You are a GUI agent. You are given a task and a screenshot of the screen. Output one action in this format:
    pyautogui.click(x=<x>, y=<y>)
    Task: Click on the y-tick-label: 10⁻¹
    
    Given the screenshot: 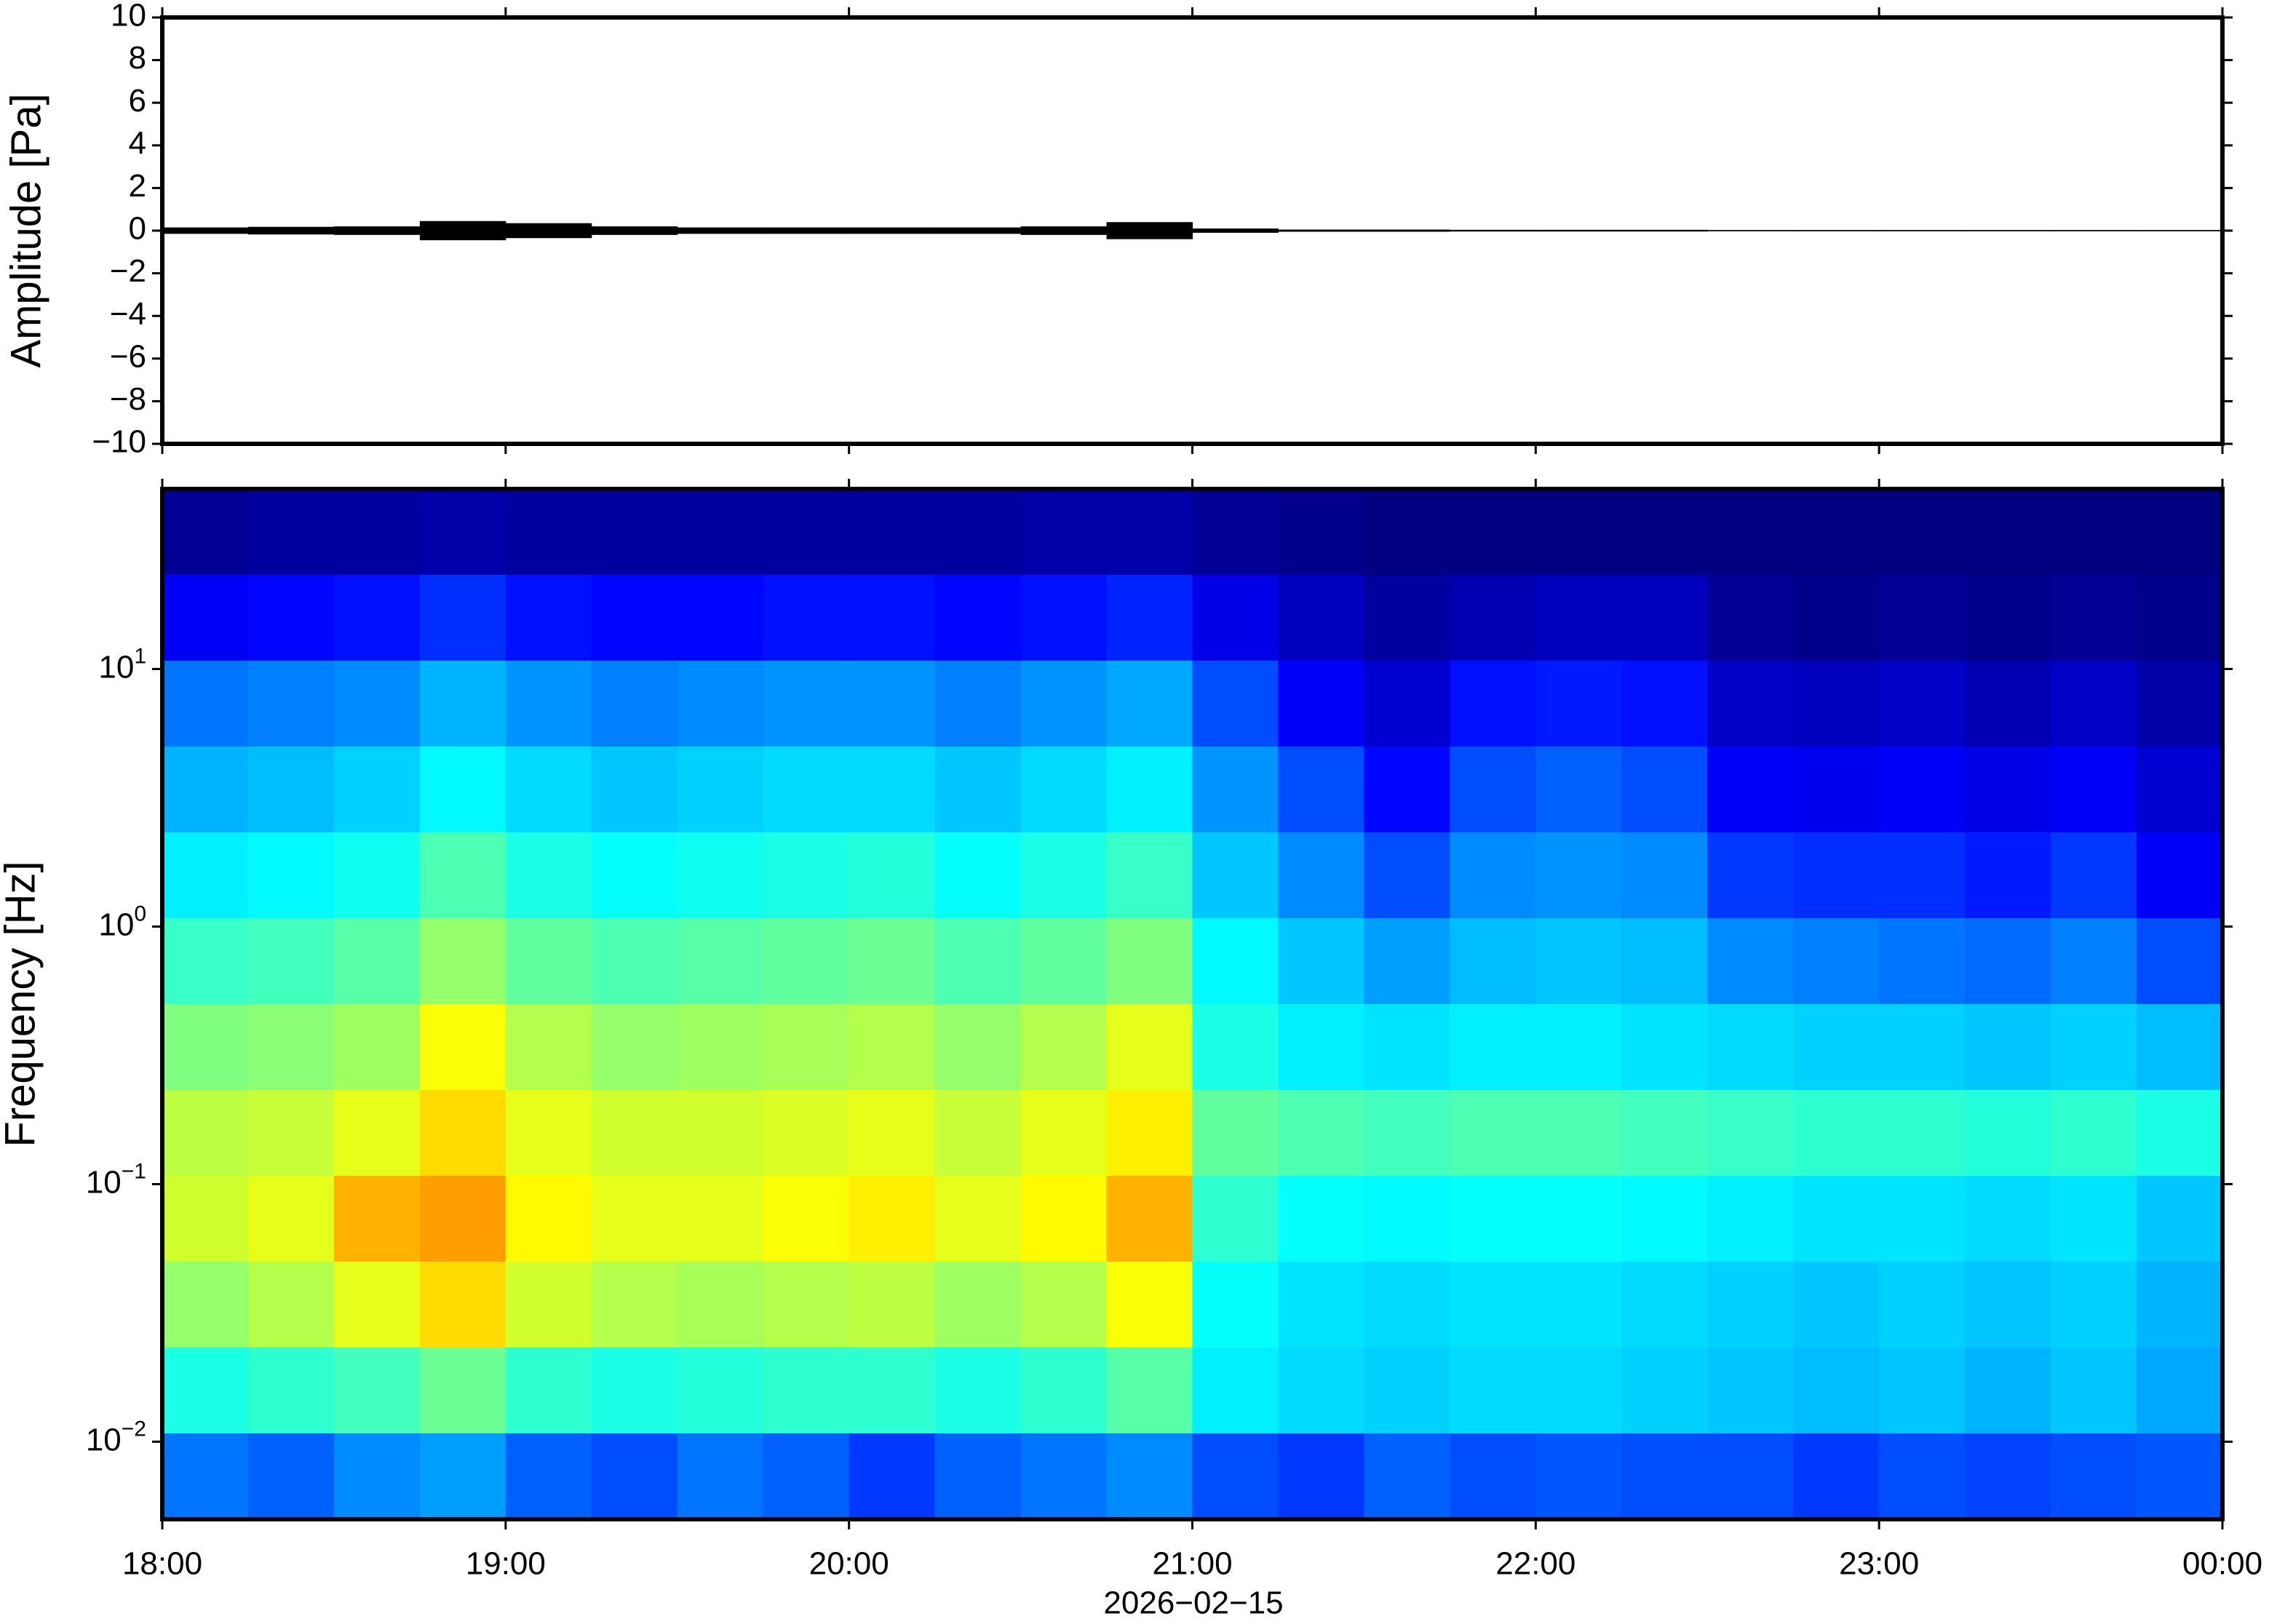 What is the action you would take?
    pyautogui.click(x=116, y=1179)
    